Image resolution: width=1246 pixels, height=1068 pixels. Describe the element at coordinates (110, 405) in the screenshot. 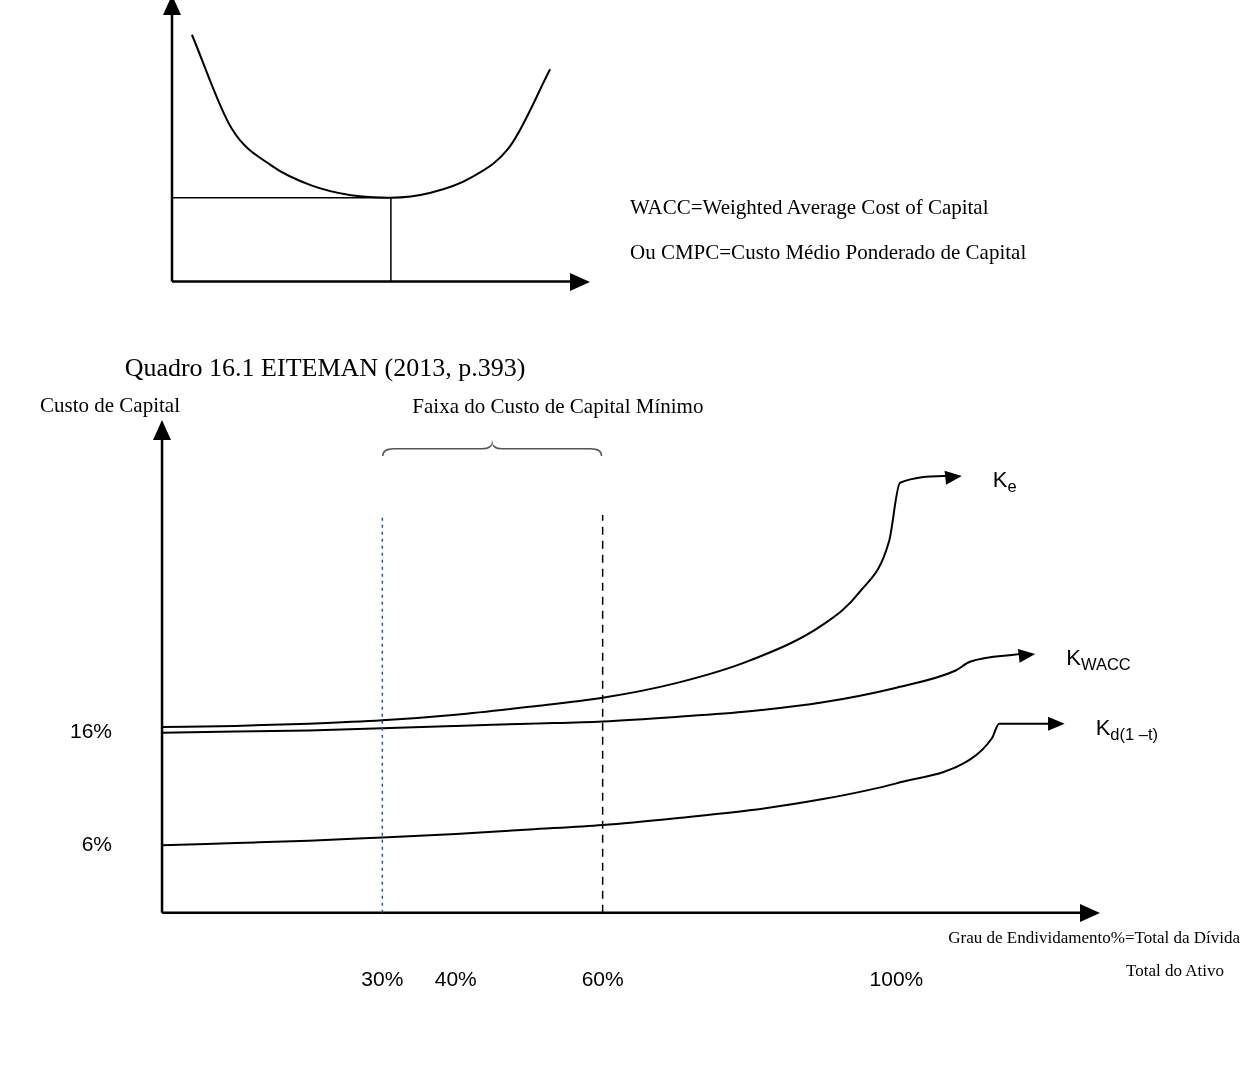

I see `y-axis-title: Custo de Capital` at that location.